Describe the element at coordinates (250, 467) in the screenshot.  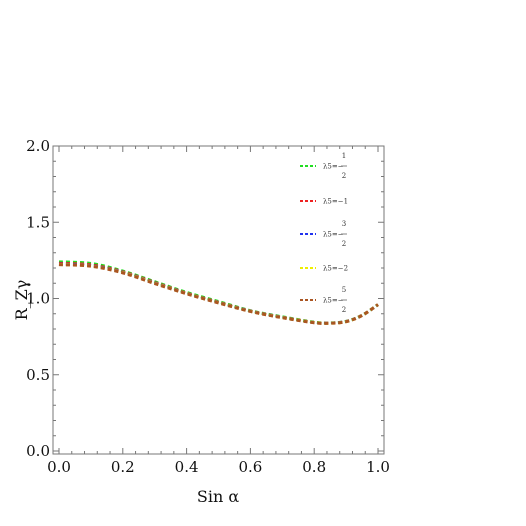
I see `x-tick-label: 0.6` at that location.